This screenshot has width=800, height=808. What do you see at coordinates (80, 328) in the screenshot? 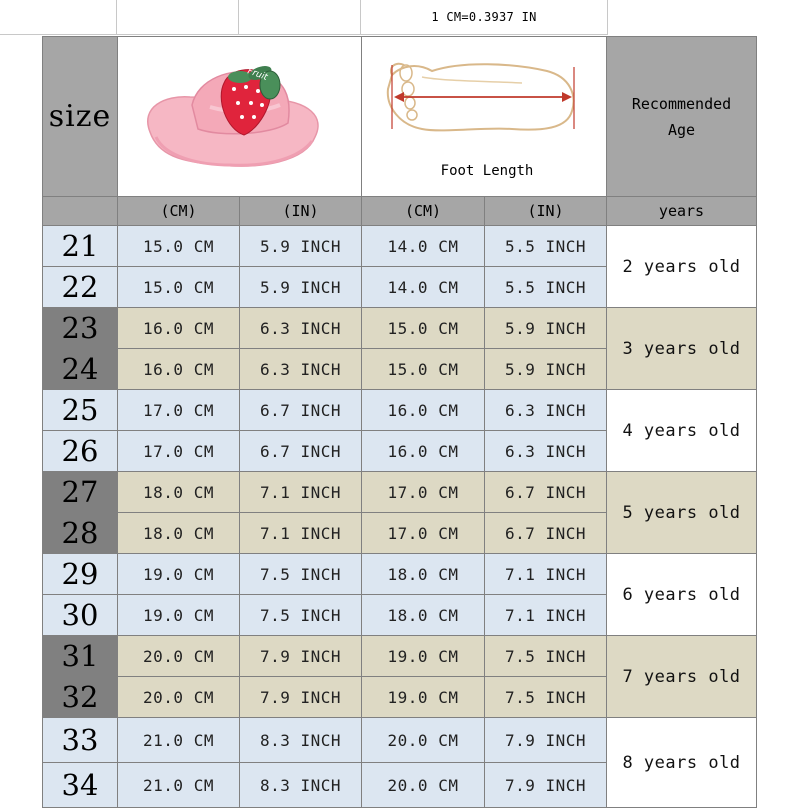
I see `size-number: 23` at bounding box center [80, 328].